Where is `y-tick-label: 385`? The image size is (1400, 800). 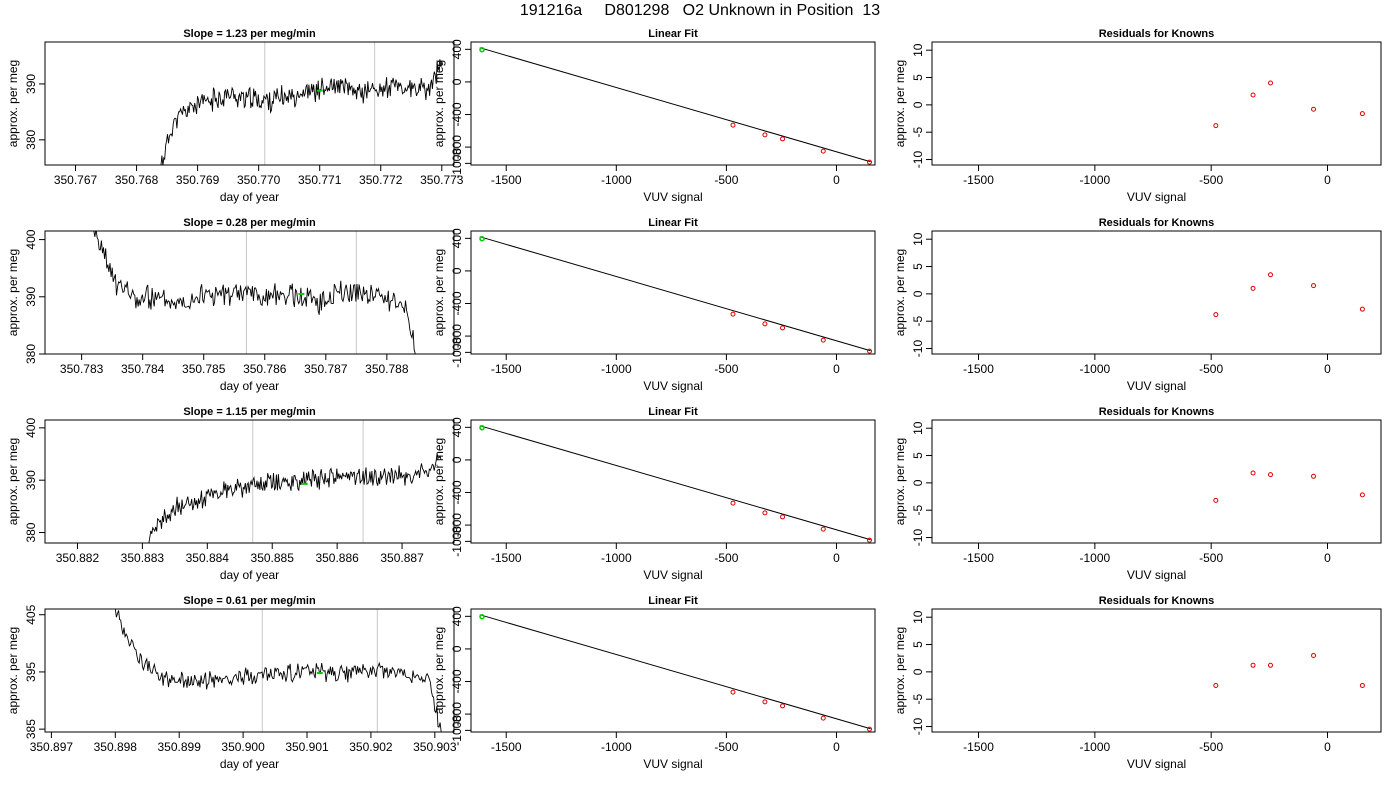 y-tick-label: 385 is located at coordinates (31, 729).